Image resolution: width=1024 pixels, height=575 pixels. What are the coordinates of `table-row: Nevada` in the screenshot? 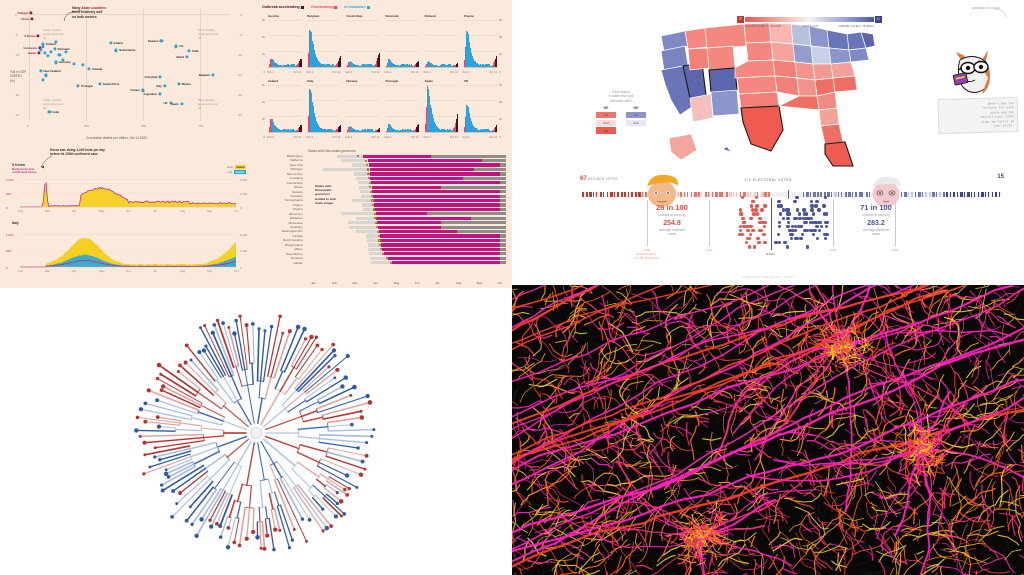 It's located at (381, 192).